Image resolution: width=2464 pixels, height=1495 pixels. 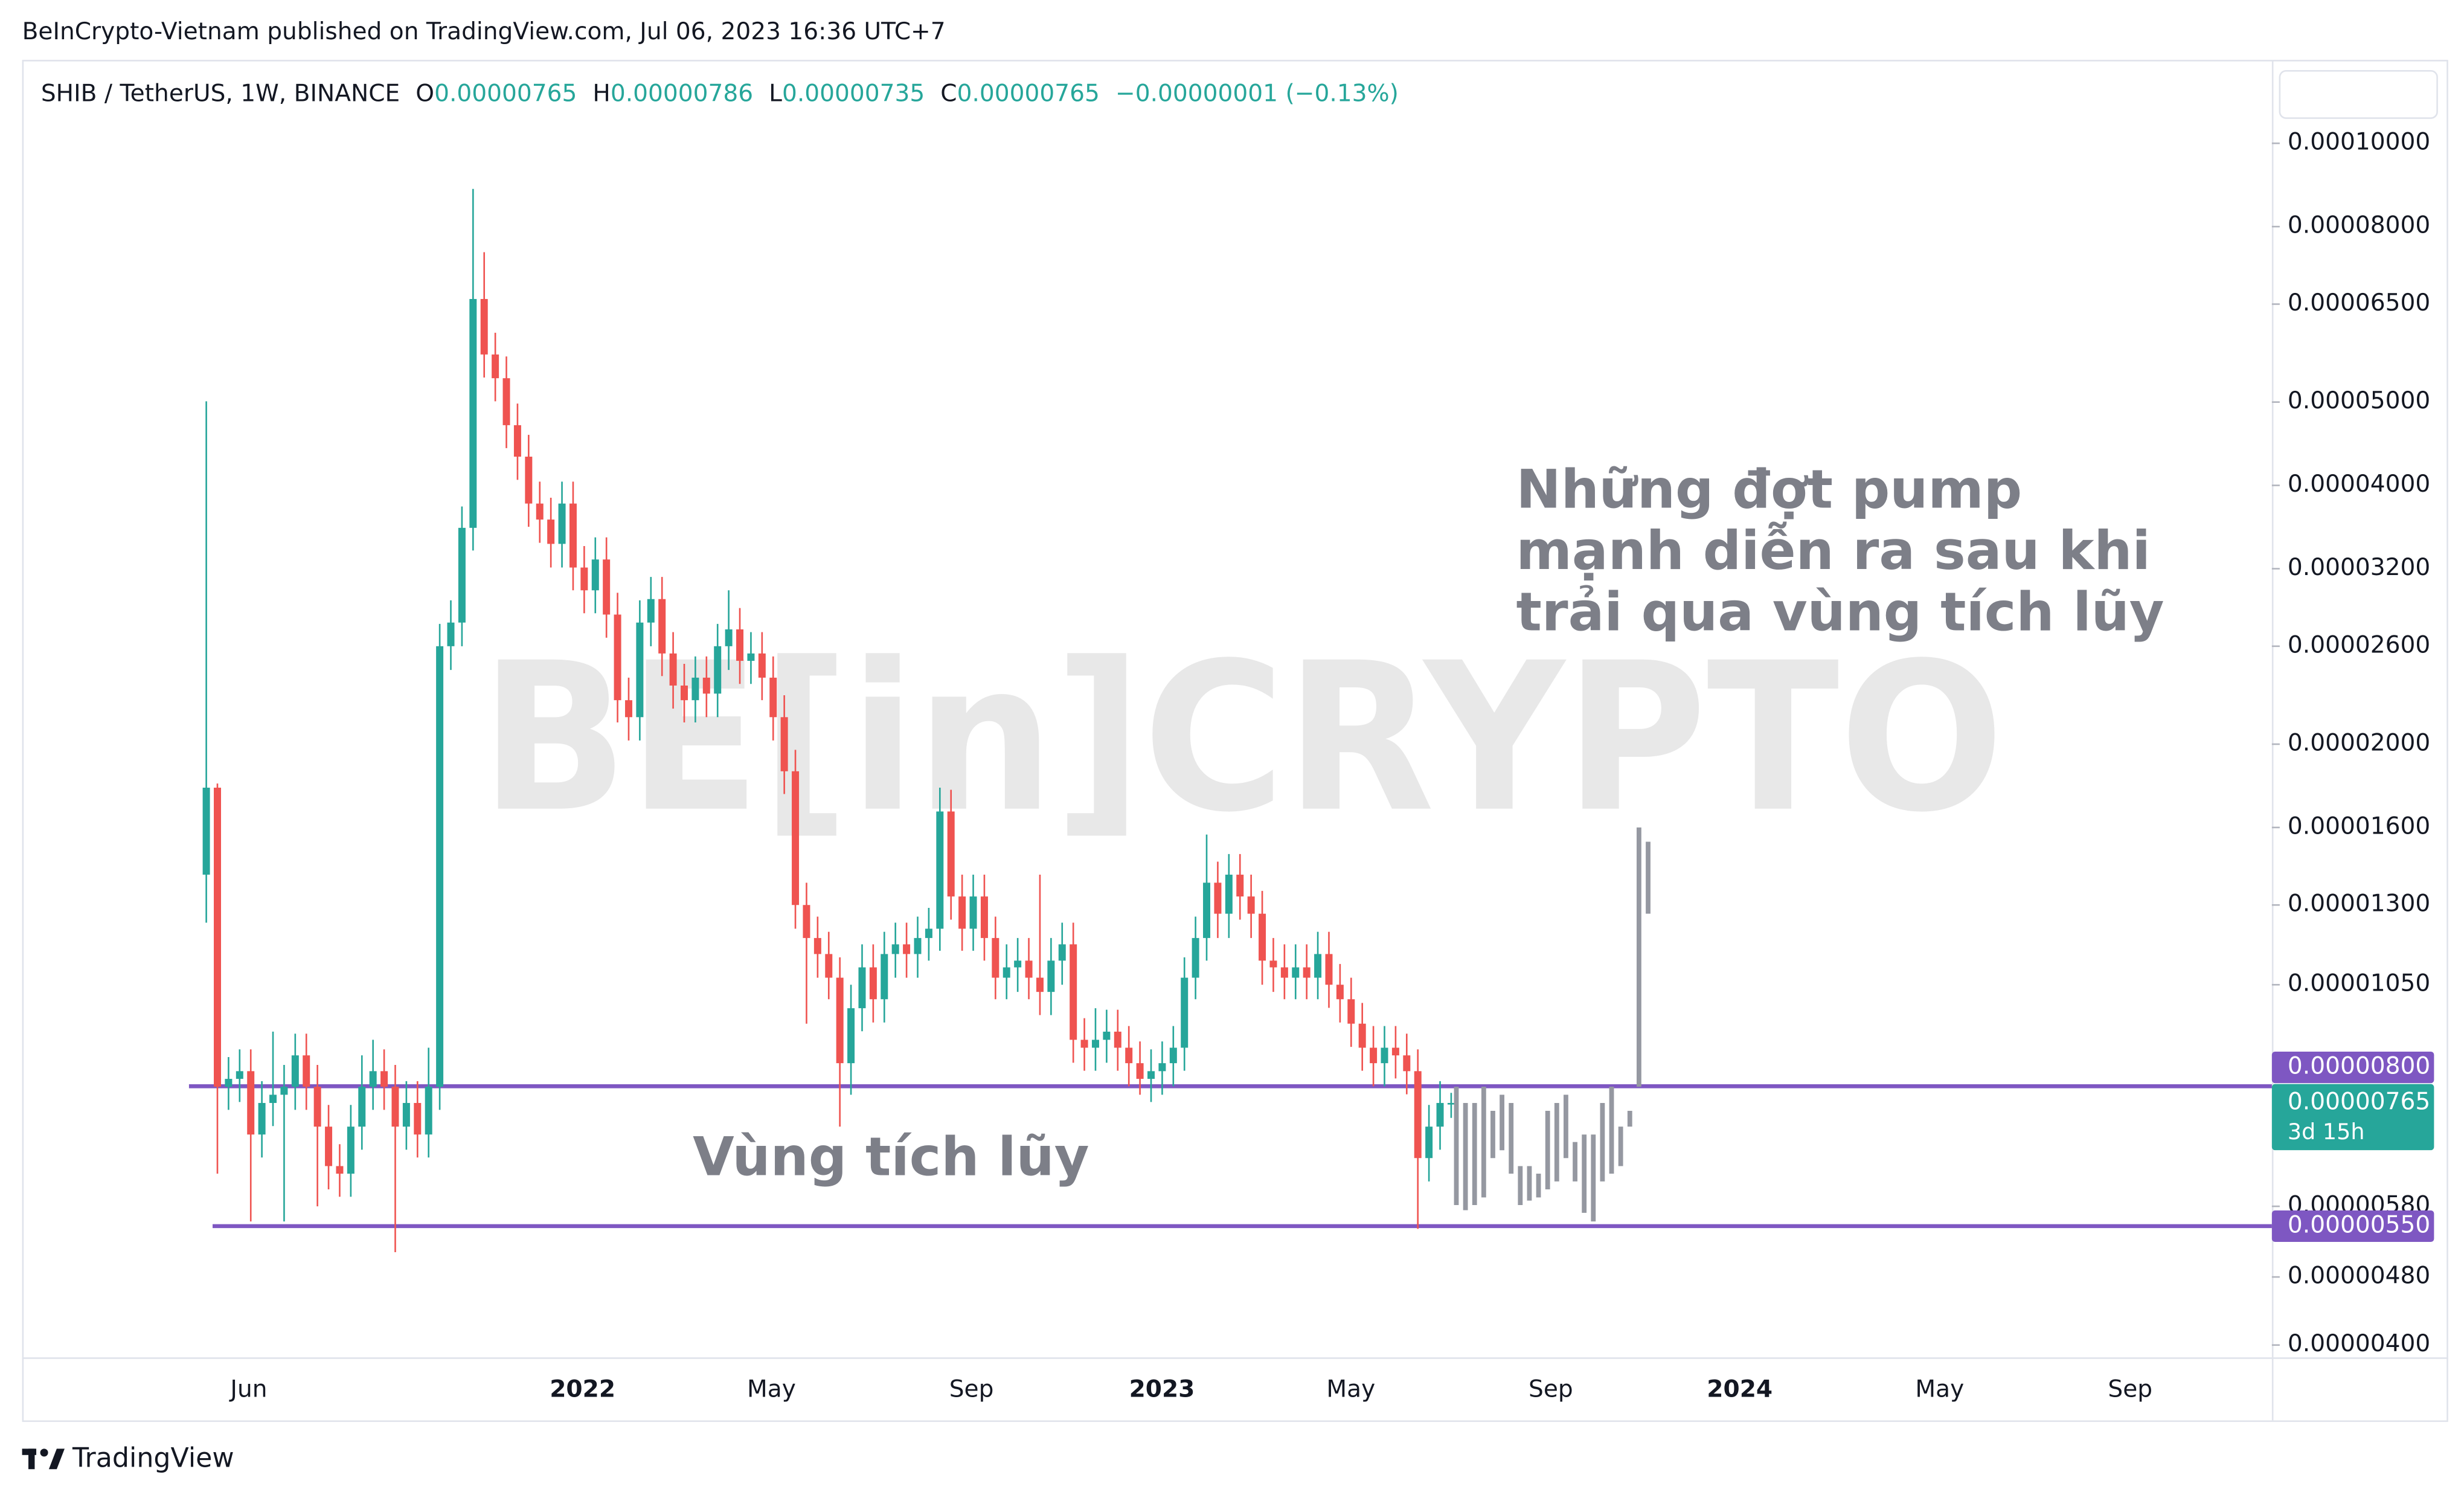 I want to click on settings-box, so click(x=2358, y=94).